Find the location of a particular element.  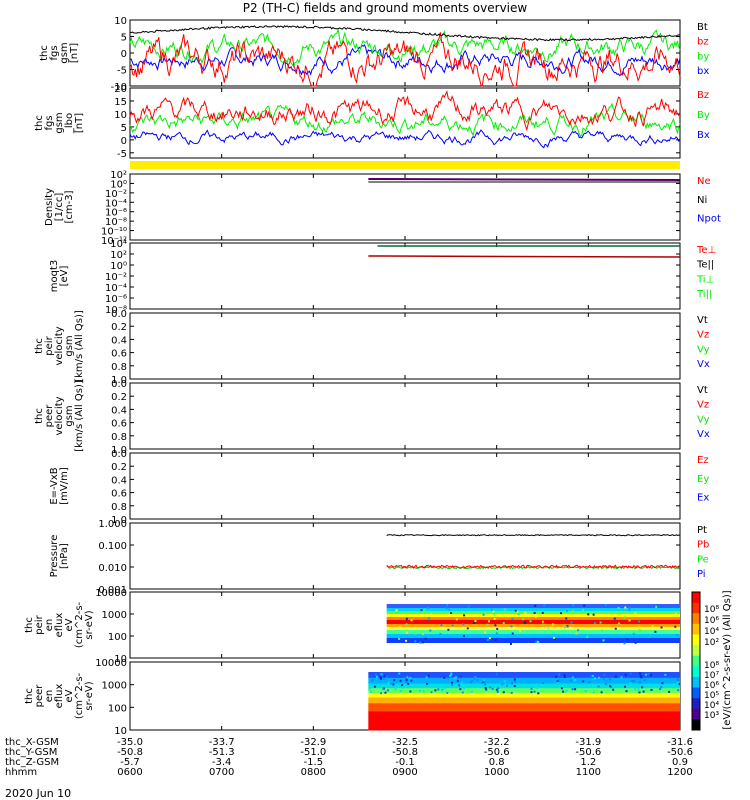

y-axis-label: gsm is located at coordinates (69, 345).